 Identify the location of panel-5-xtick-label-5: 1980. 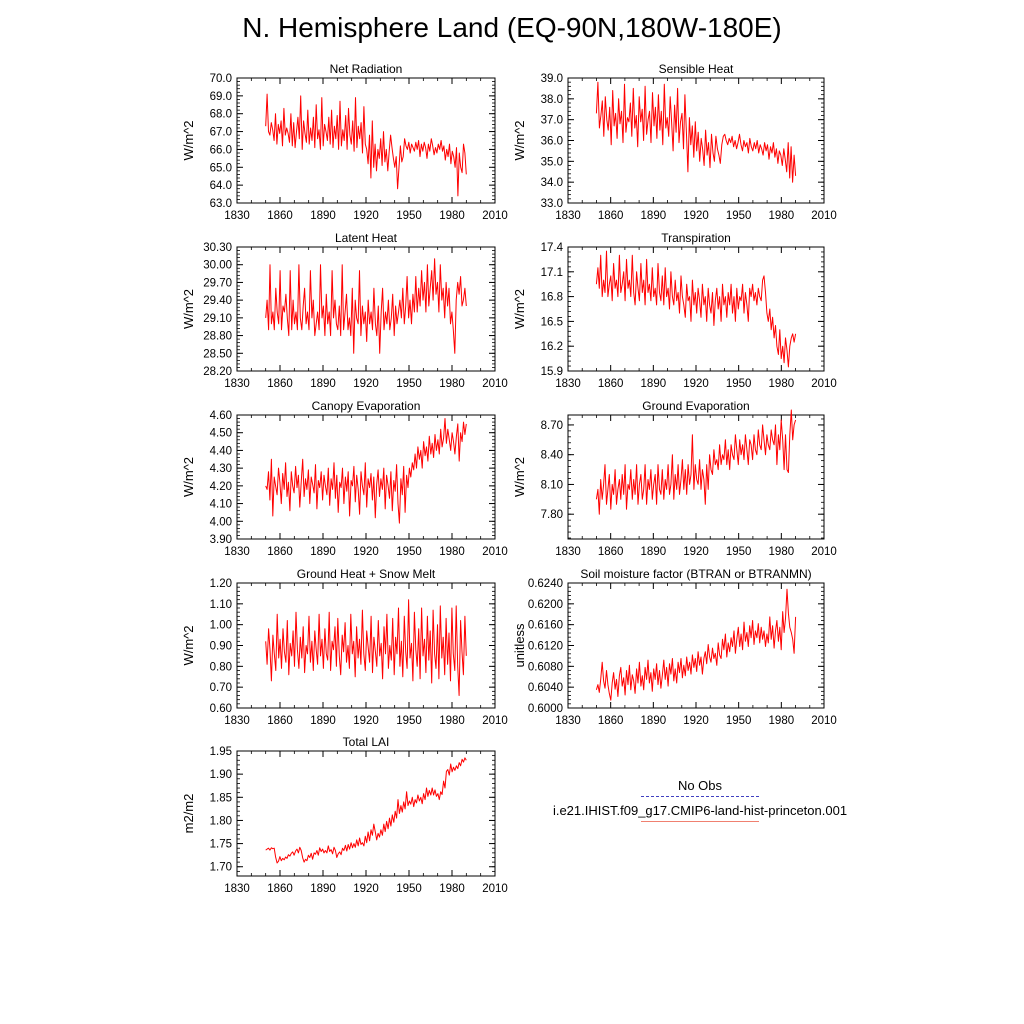
(452, 552).